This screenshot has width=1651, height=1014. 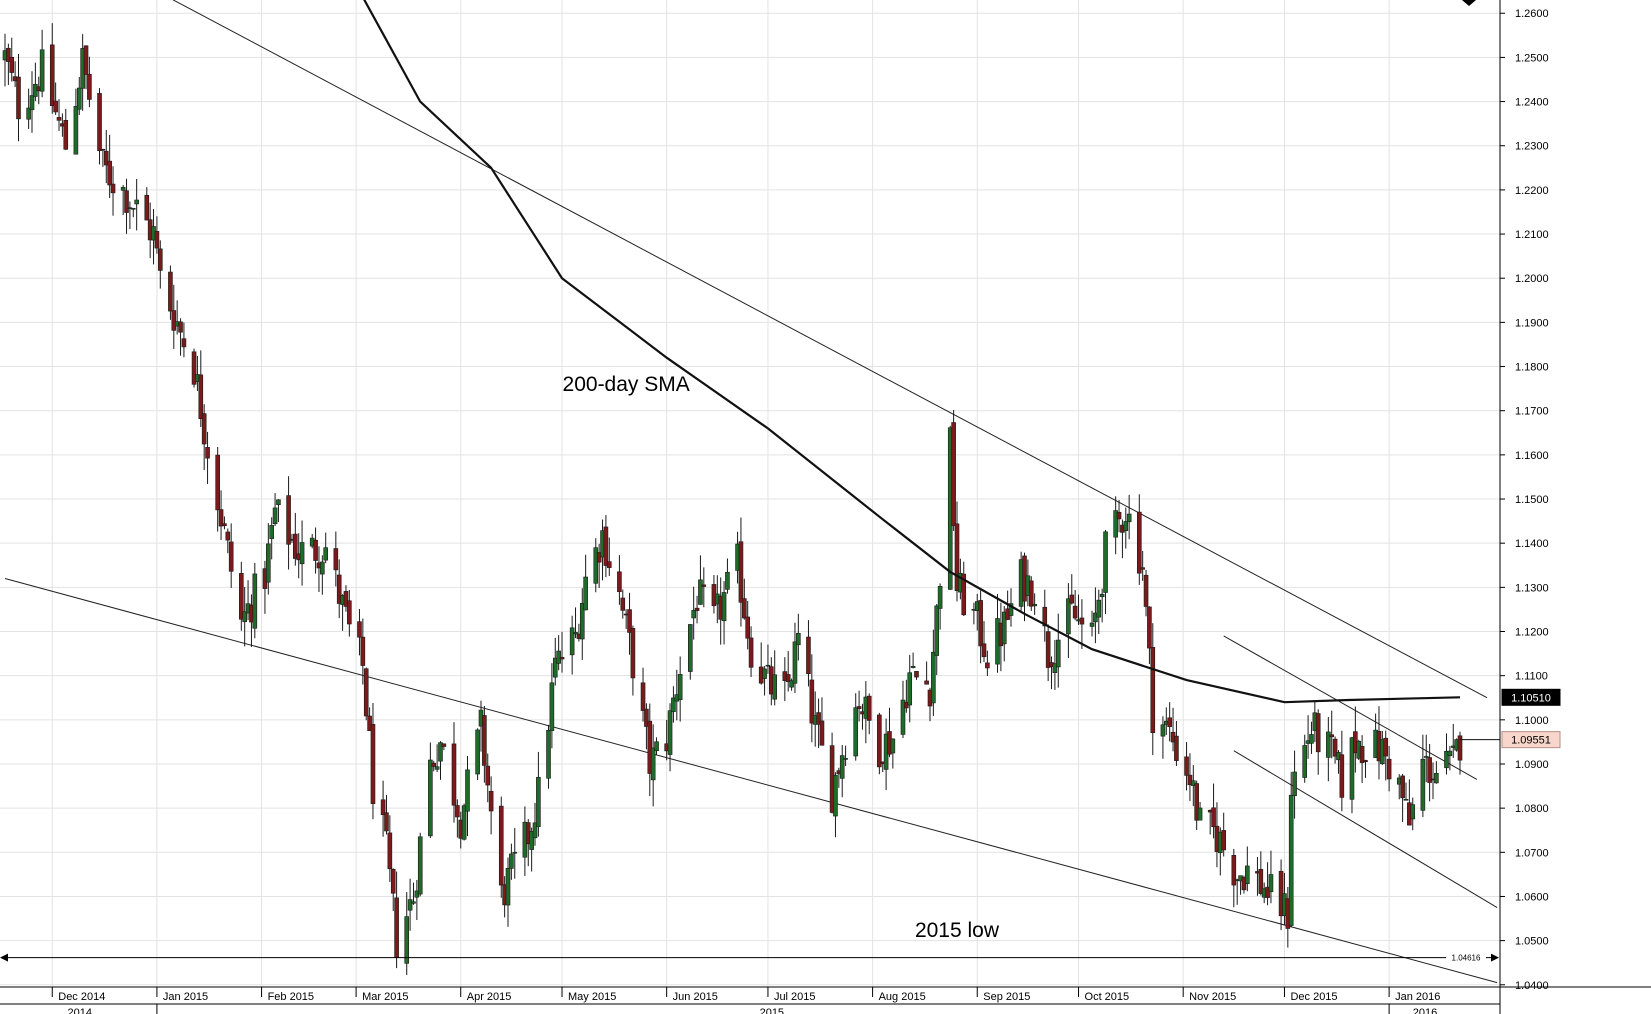 I want to click on x-tick-label: Nov 2015, so click(x=1212, y=997).